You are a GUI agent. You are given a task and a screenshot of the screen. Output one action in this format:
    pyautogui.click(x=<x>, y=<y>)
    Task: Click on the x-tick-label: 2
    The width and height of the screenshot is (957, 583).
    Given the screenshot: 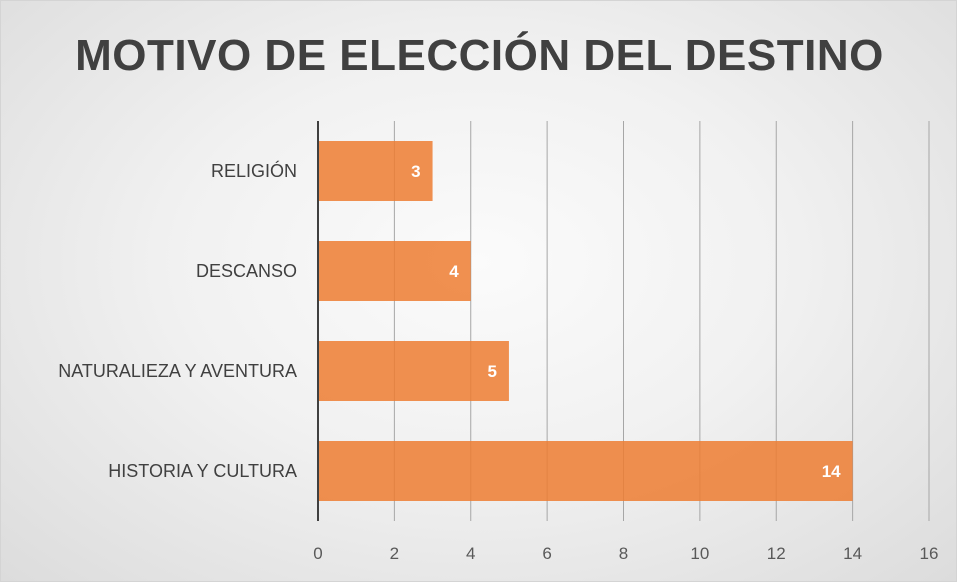 What is the action you would take?
    pyautogui.click(x=394, y=553)
    